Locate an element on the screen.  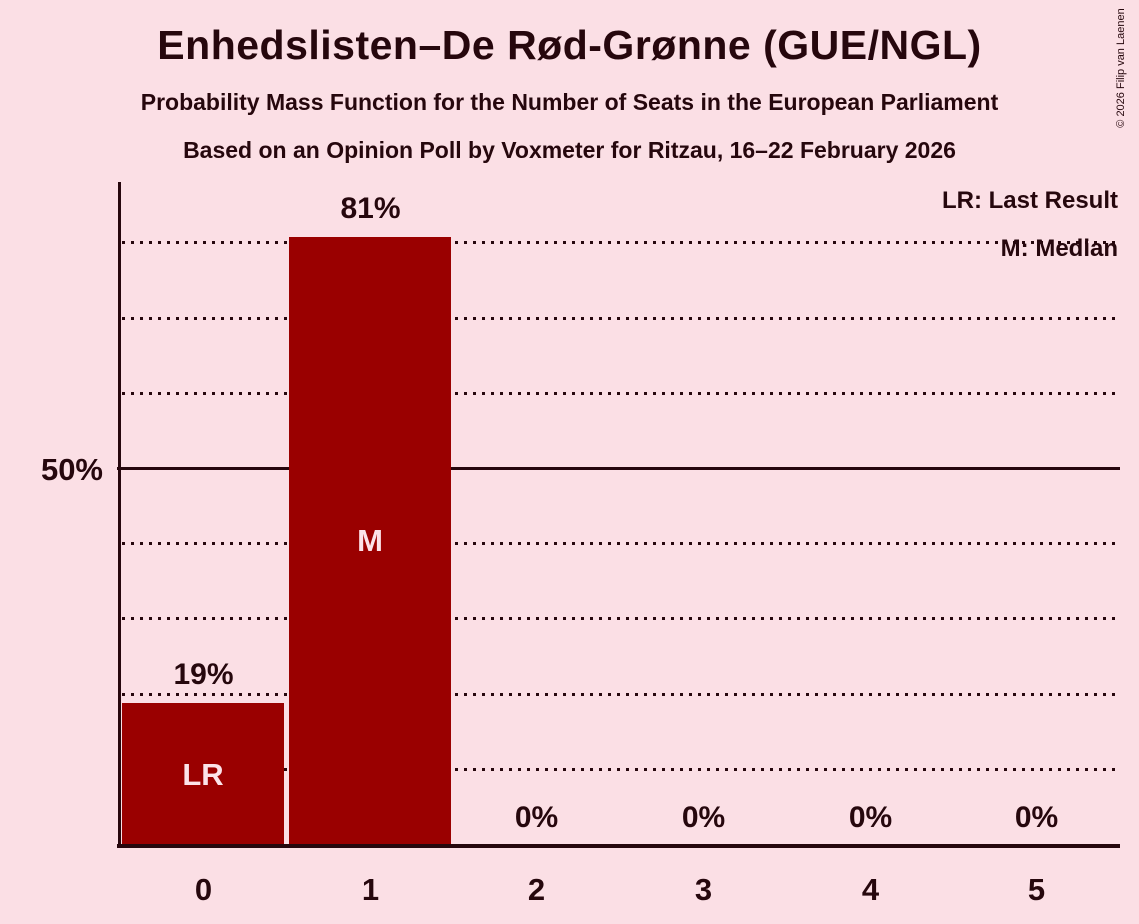
bar-seat-1: M is located at coordinates (370, 541).